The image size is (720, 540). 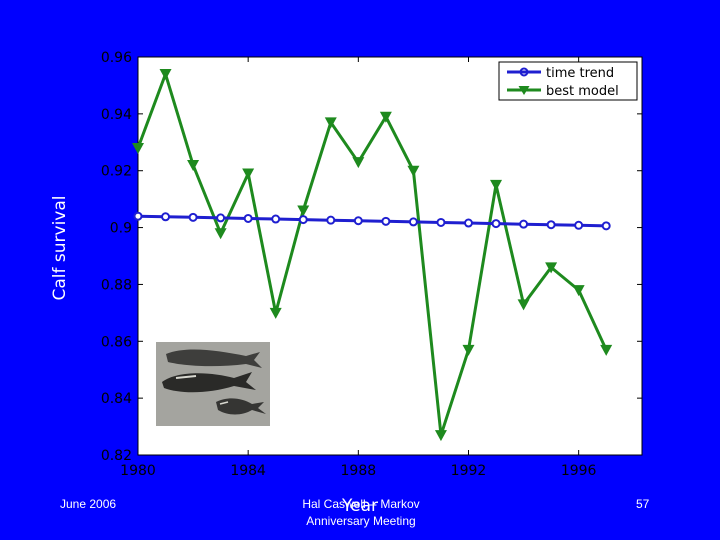 I want to click on x-tick-label: 1988, so click(x=359, y=471).